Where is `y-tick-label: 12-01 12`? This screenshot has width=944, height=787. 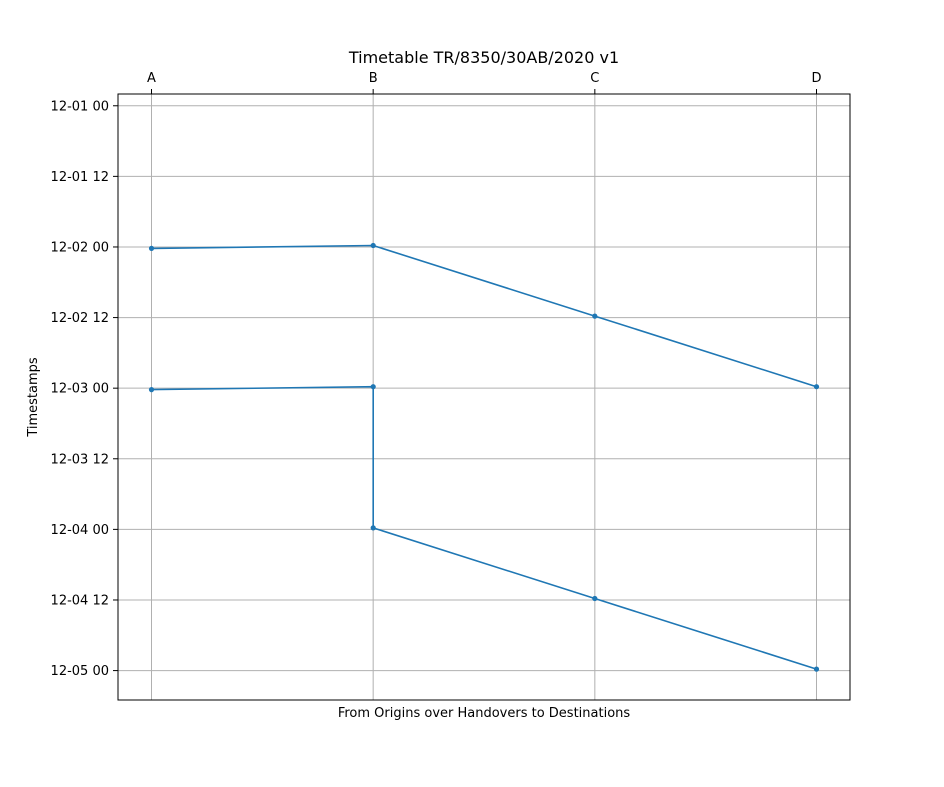
y-tick-label: 12-01 12 is located at coordinates (80, 177).